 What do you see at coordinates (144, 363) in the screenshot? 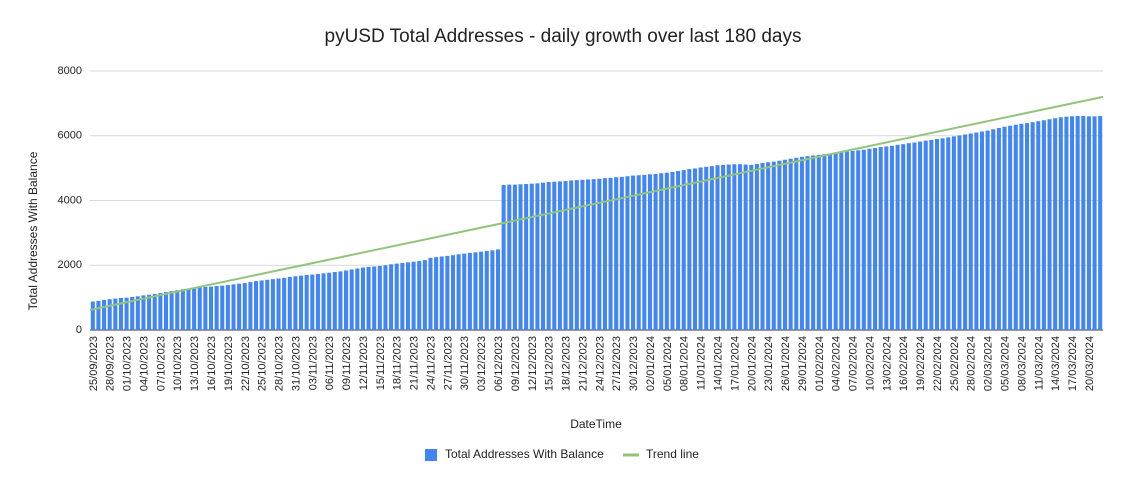
I see `x-tick-label: 04/10/2023` at bounding box center [144, 363].